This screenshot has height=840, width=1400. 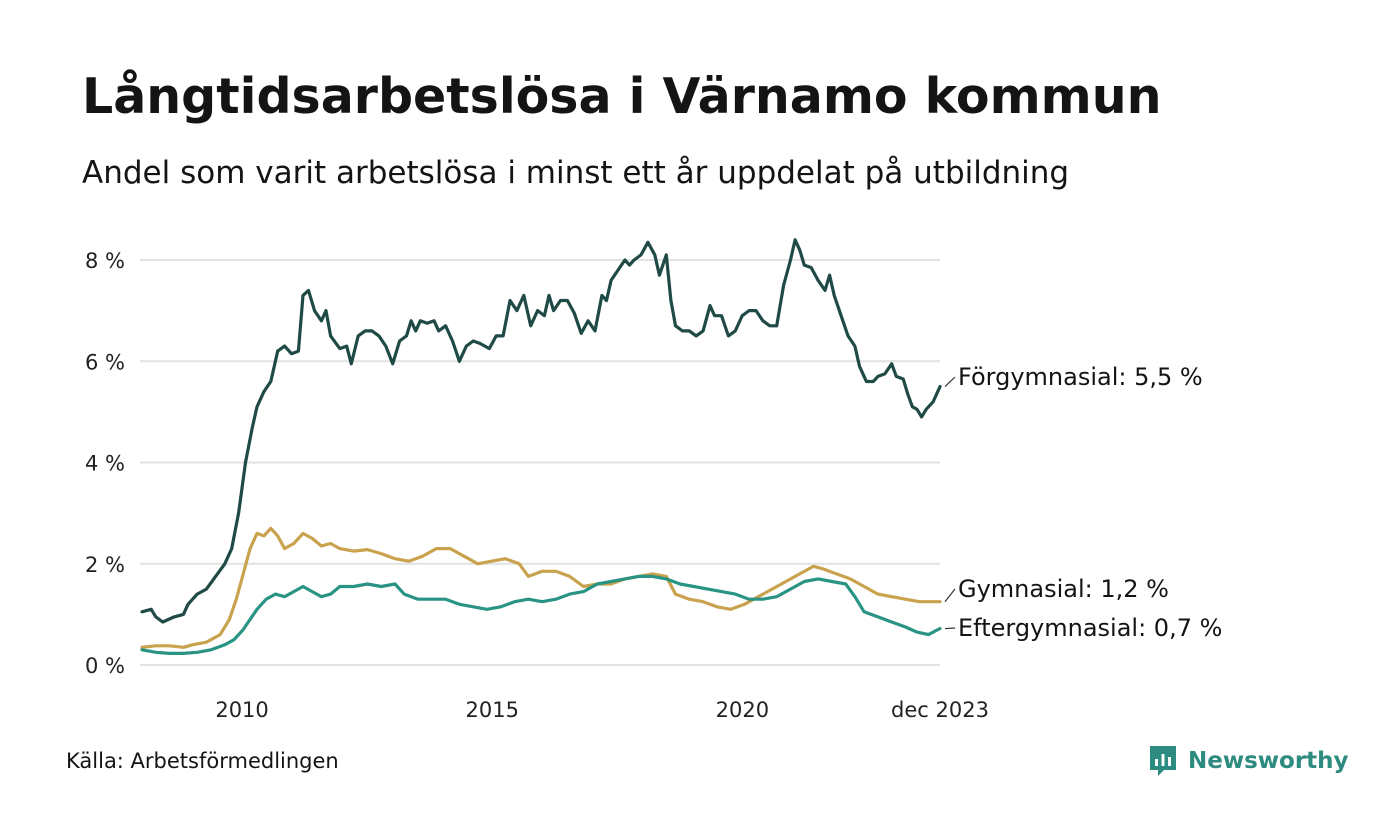 What do you see at coordinates (622, 96) in the screenshot?
I see `chart-title: Långtidsarbetslösa i Värnamo kommun` at bounding box center [622, 96].